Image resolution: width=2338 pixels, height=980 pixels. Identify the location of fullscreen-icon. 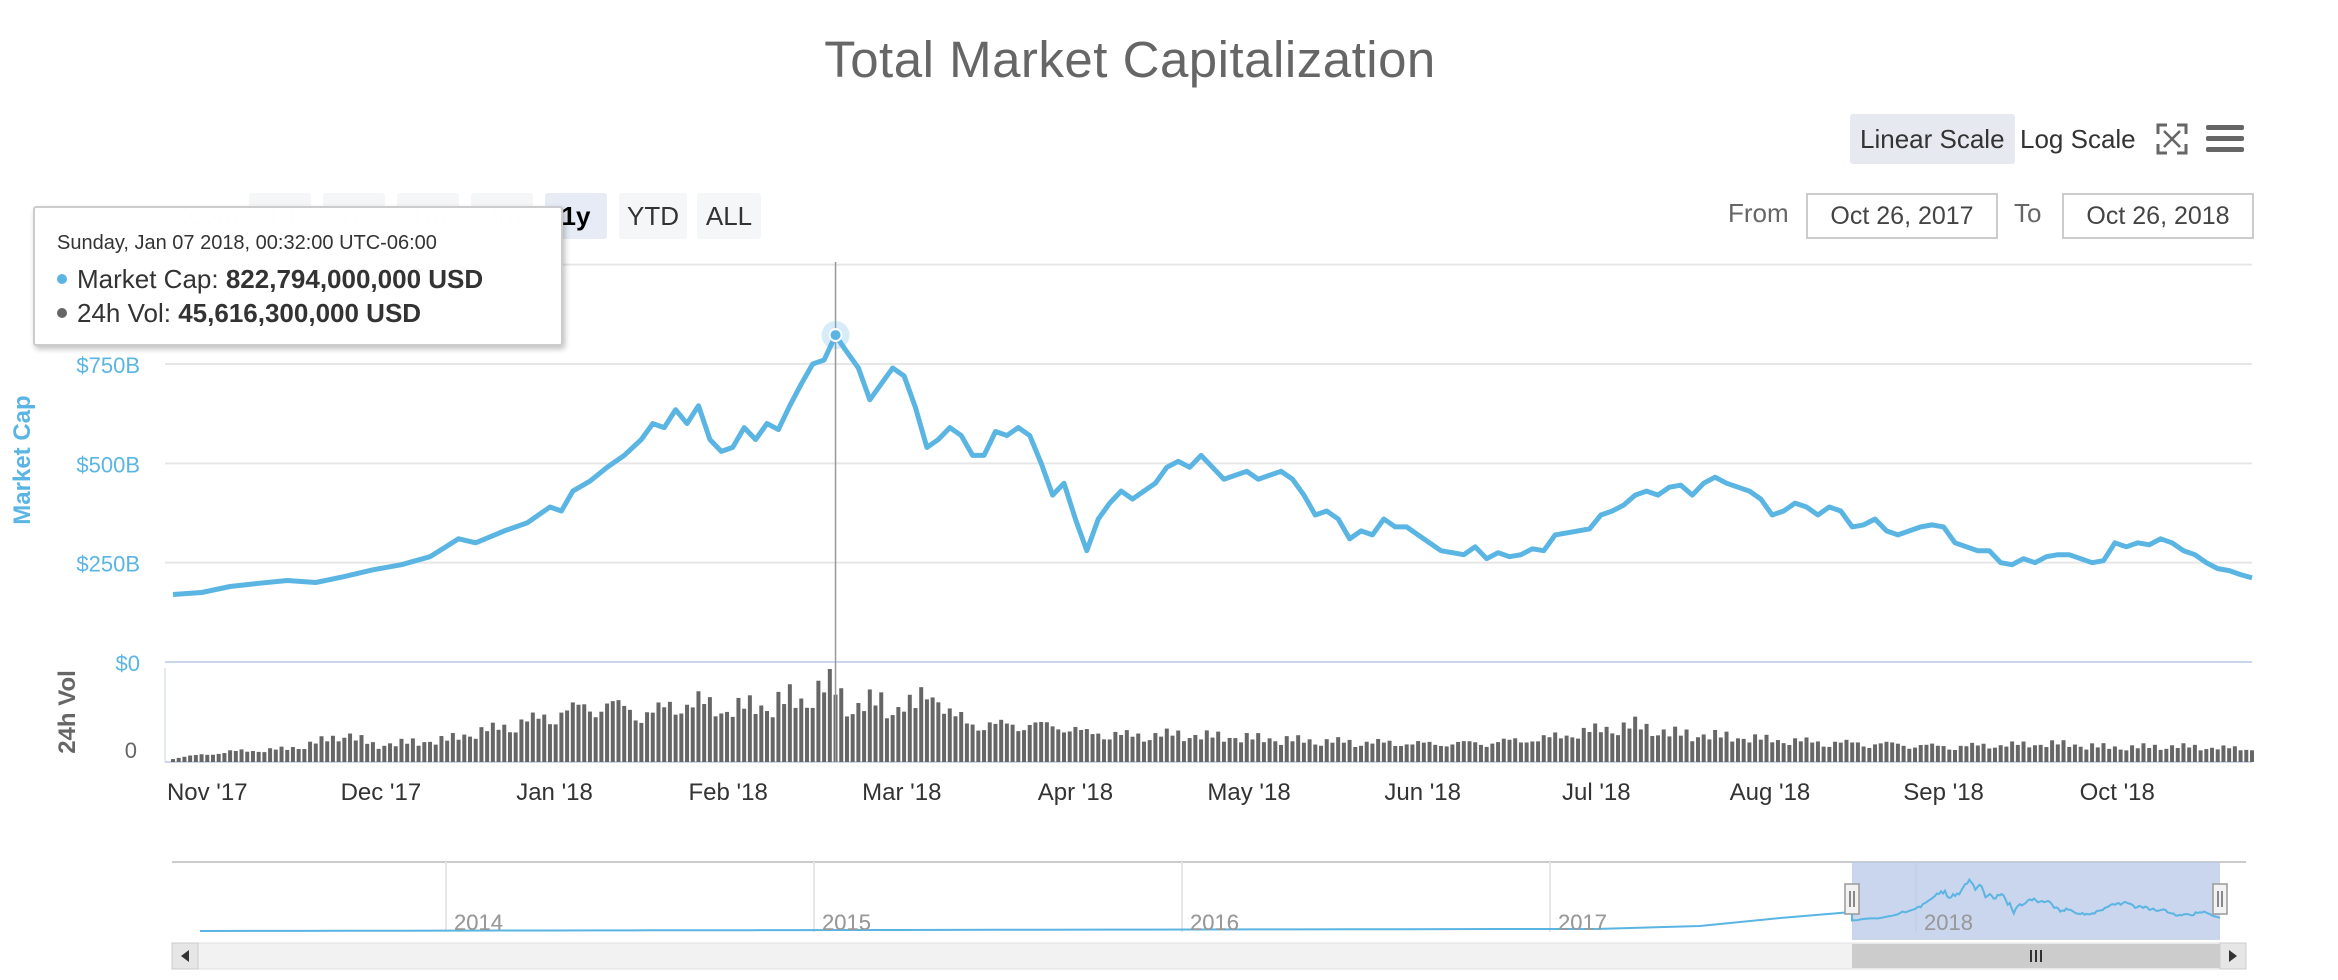
(2172, 139).